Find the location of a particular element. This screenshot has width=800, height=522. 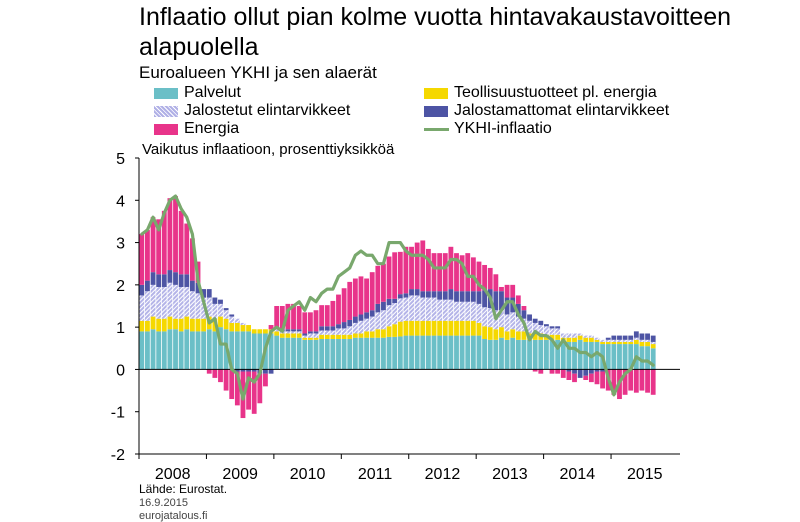

y-axis-unit-label: Vaikutus inflaatioon, prosenttiyksikköä is located at coordinates (268, 149).